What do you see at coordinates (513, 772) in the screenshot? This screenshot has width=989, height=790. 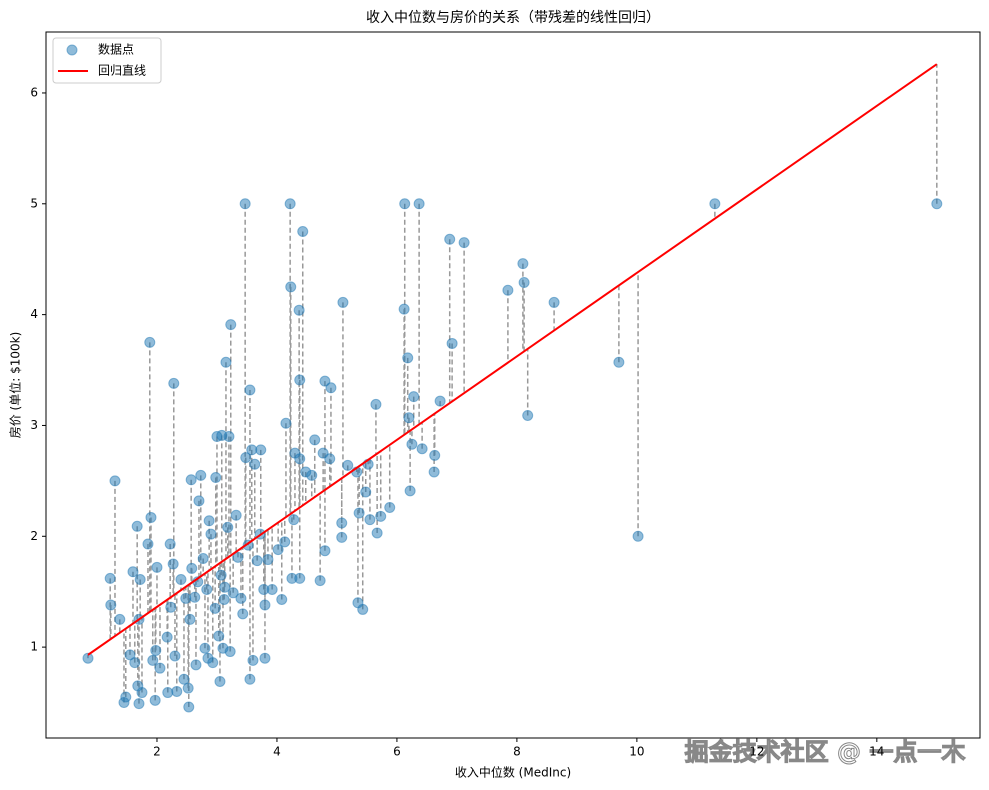 I see `x-axis-label: 收入中位数 (MedInc)` at bounding box center [513, 772].